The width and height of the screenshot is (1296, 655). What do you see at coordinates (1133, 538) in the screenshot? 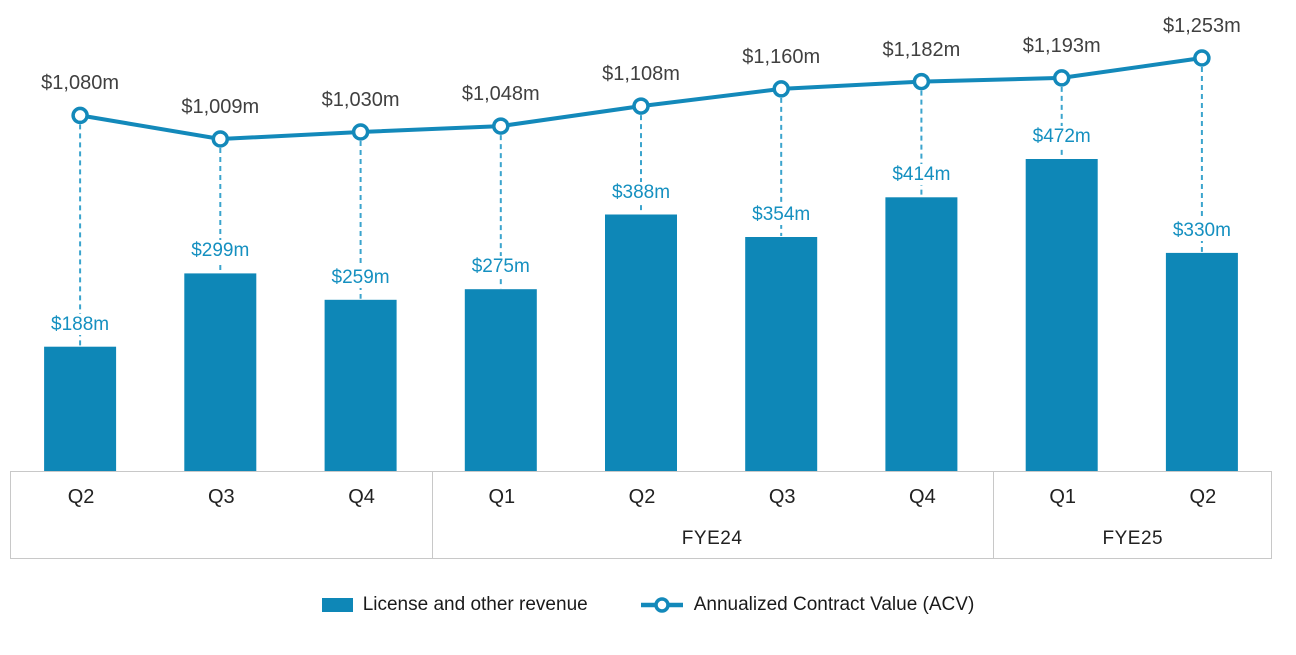
I see `x-axis-group-label: FYE25` at bounding box center [1133, 538].